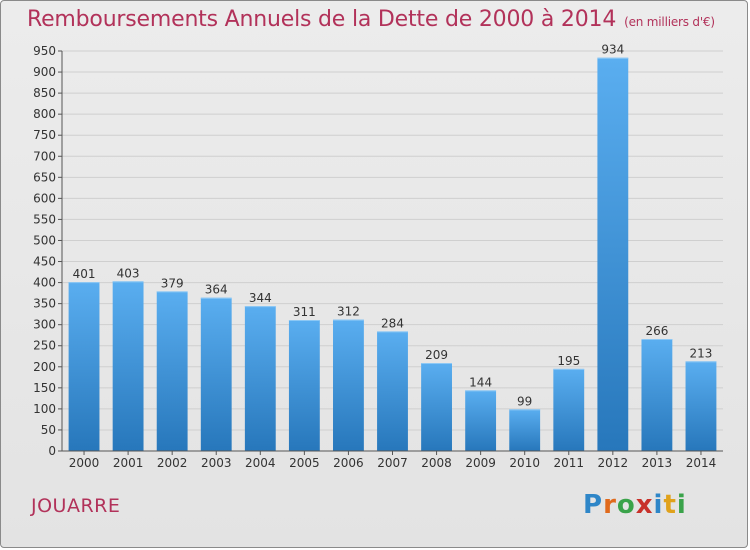  I want to click on y-tick-label: 950, so click(44, 51).